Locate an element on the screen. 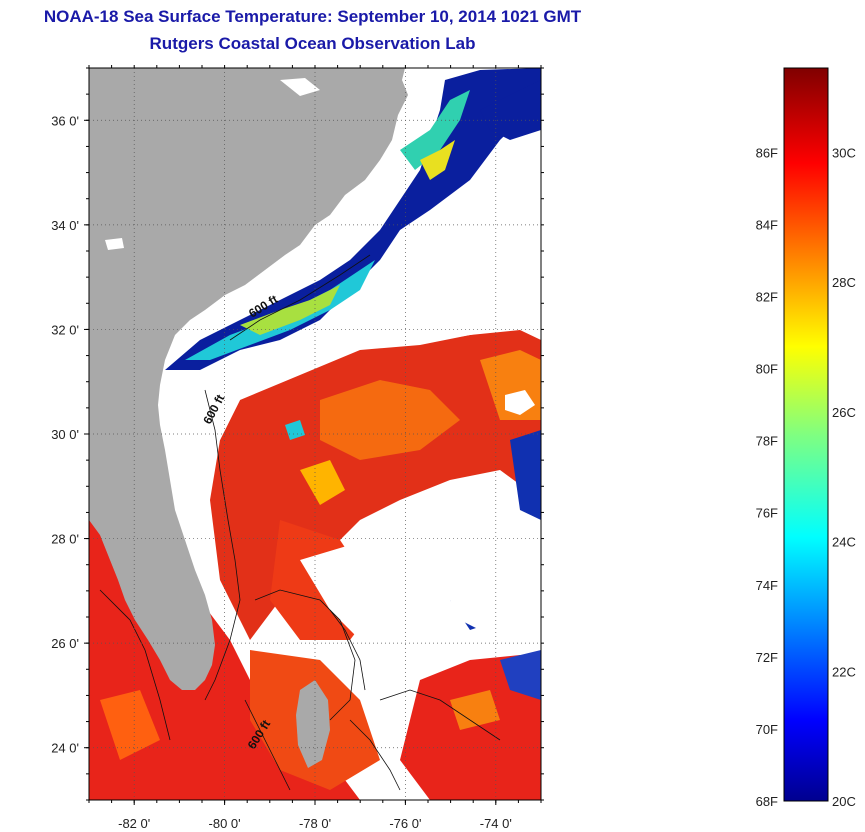 The image size is (865, 832). colorbar-f-label: 76F is located at coordinates (767, 513).